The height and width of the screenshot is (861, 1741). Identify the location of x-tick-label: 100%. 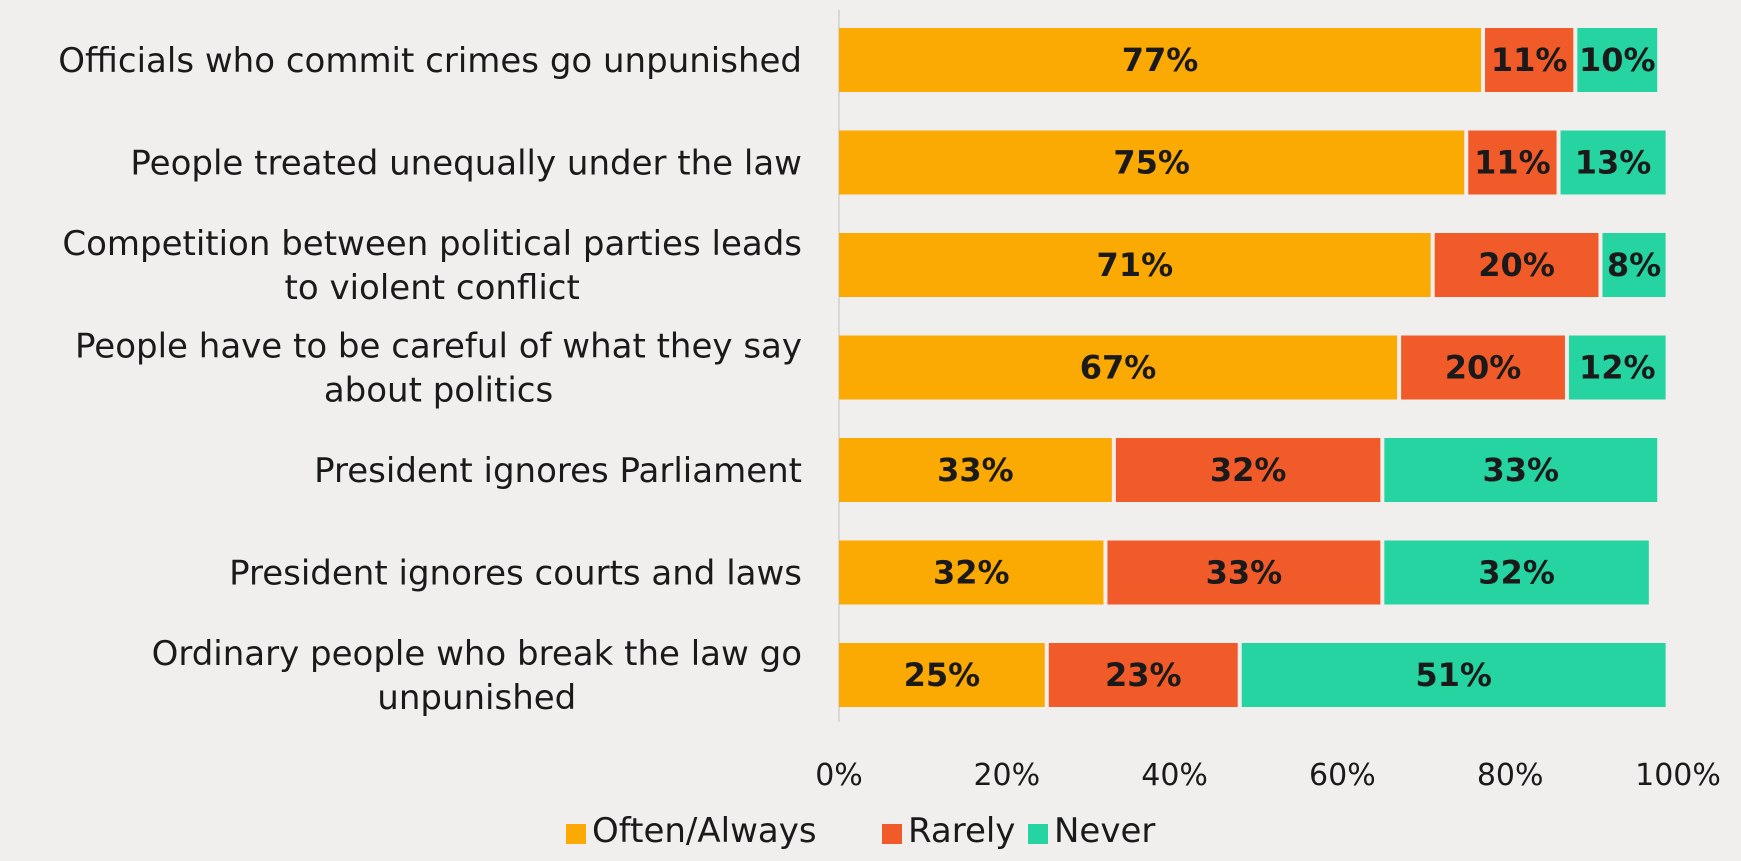
(1678, 775).